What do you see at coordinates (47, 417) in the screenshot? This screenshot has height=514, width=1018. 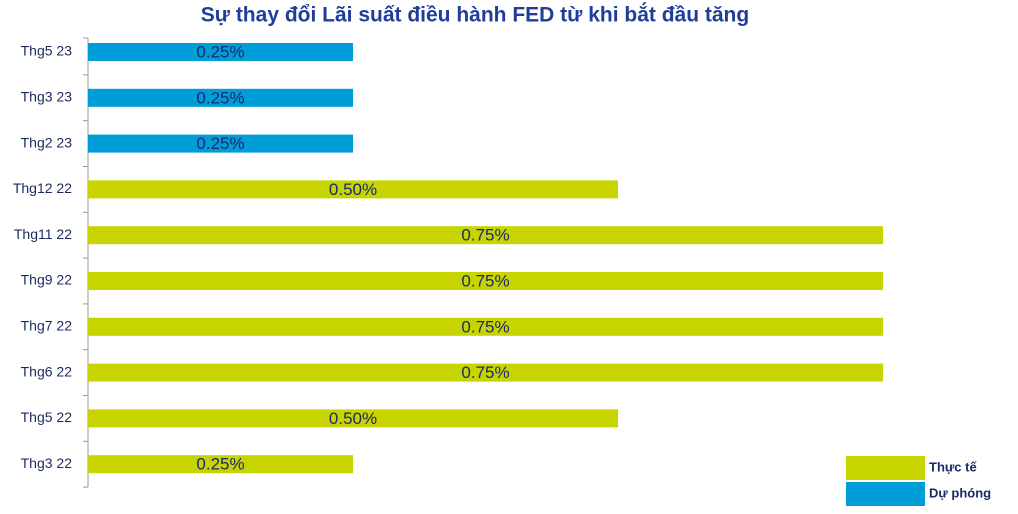 I see `y-tick-label: Thg5 22` at bounding box center [47, 417].